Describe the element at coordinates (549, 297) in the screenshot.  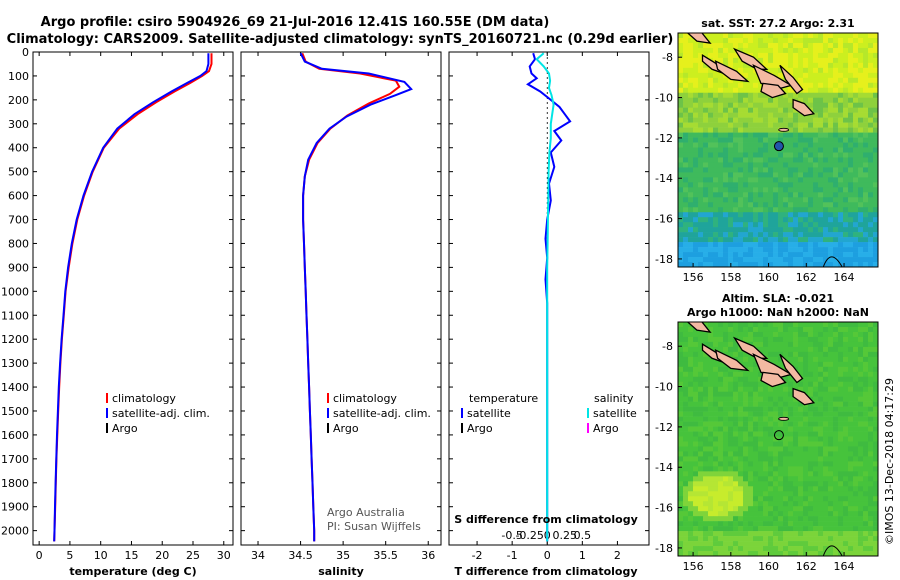
I see `difference-lines` at that location.